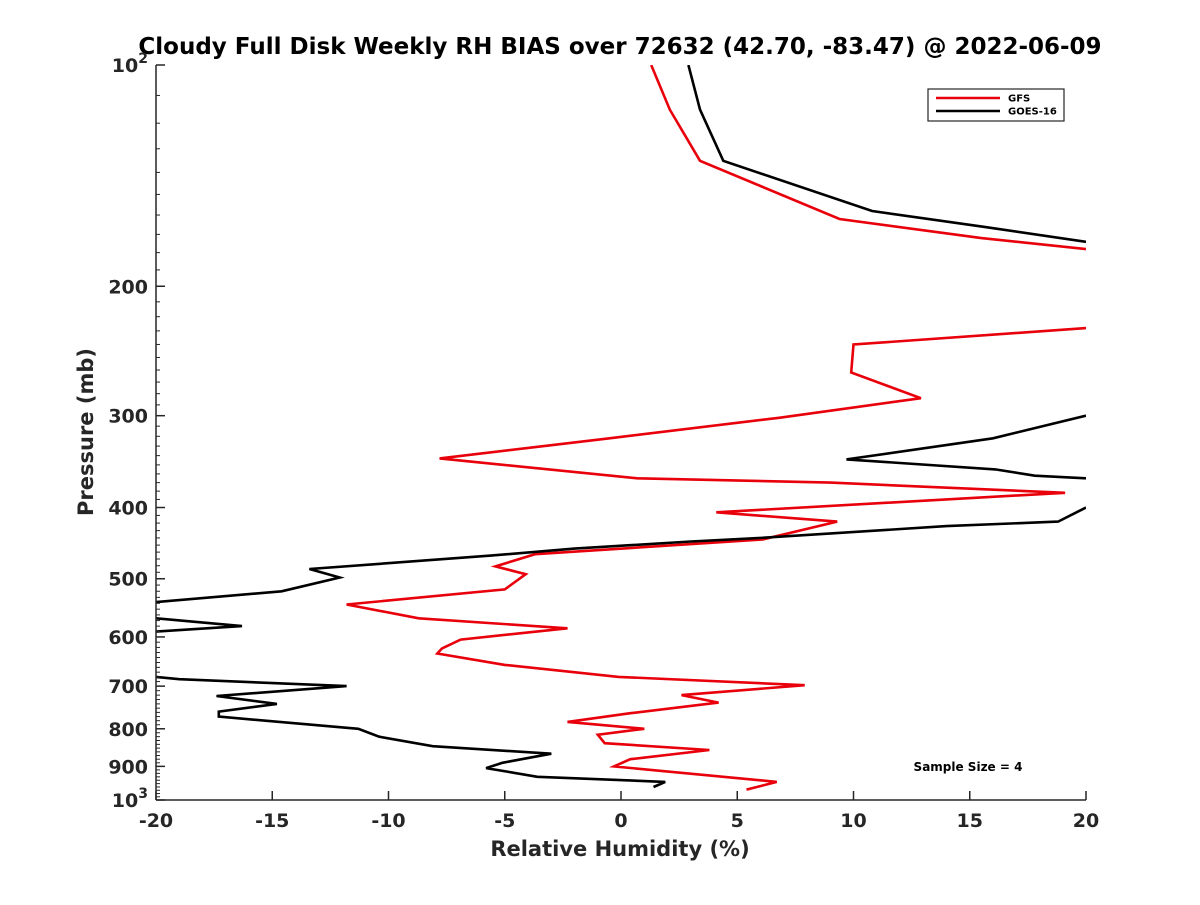 This screenshot has width=1200, height=905. Describe the element at coordinates (86, 432) in the screenshot. I see `y-axis-label: Pressure (mb)` at that location.